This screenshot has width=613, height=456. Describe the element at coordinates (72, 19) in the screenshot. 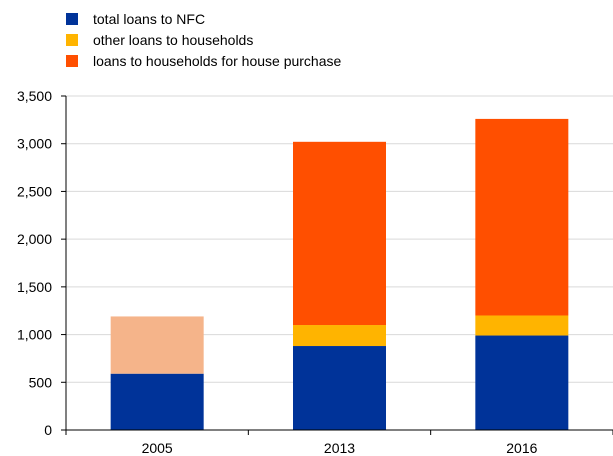

I see `legend-swatch-total-loans-to-nfc` at that location.